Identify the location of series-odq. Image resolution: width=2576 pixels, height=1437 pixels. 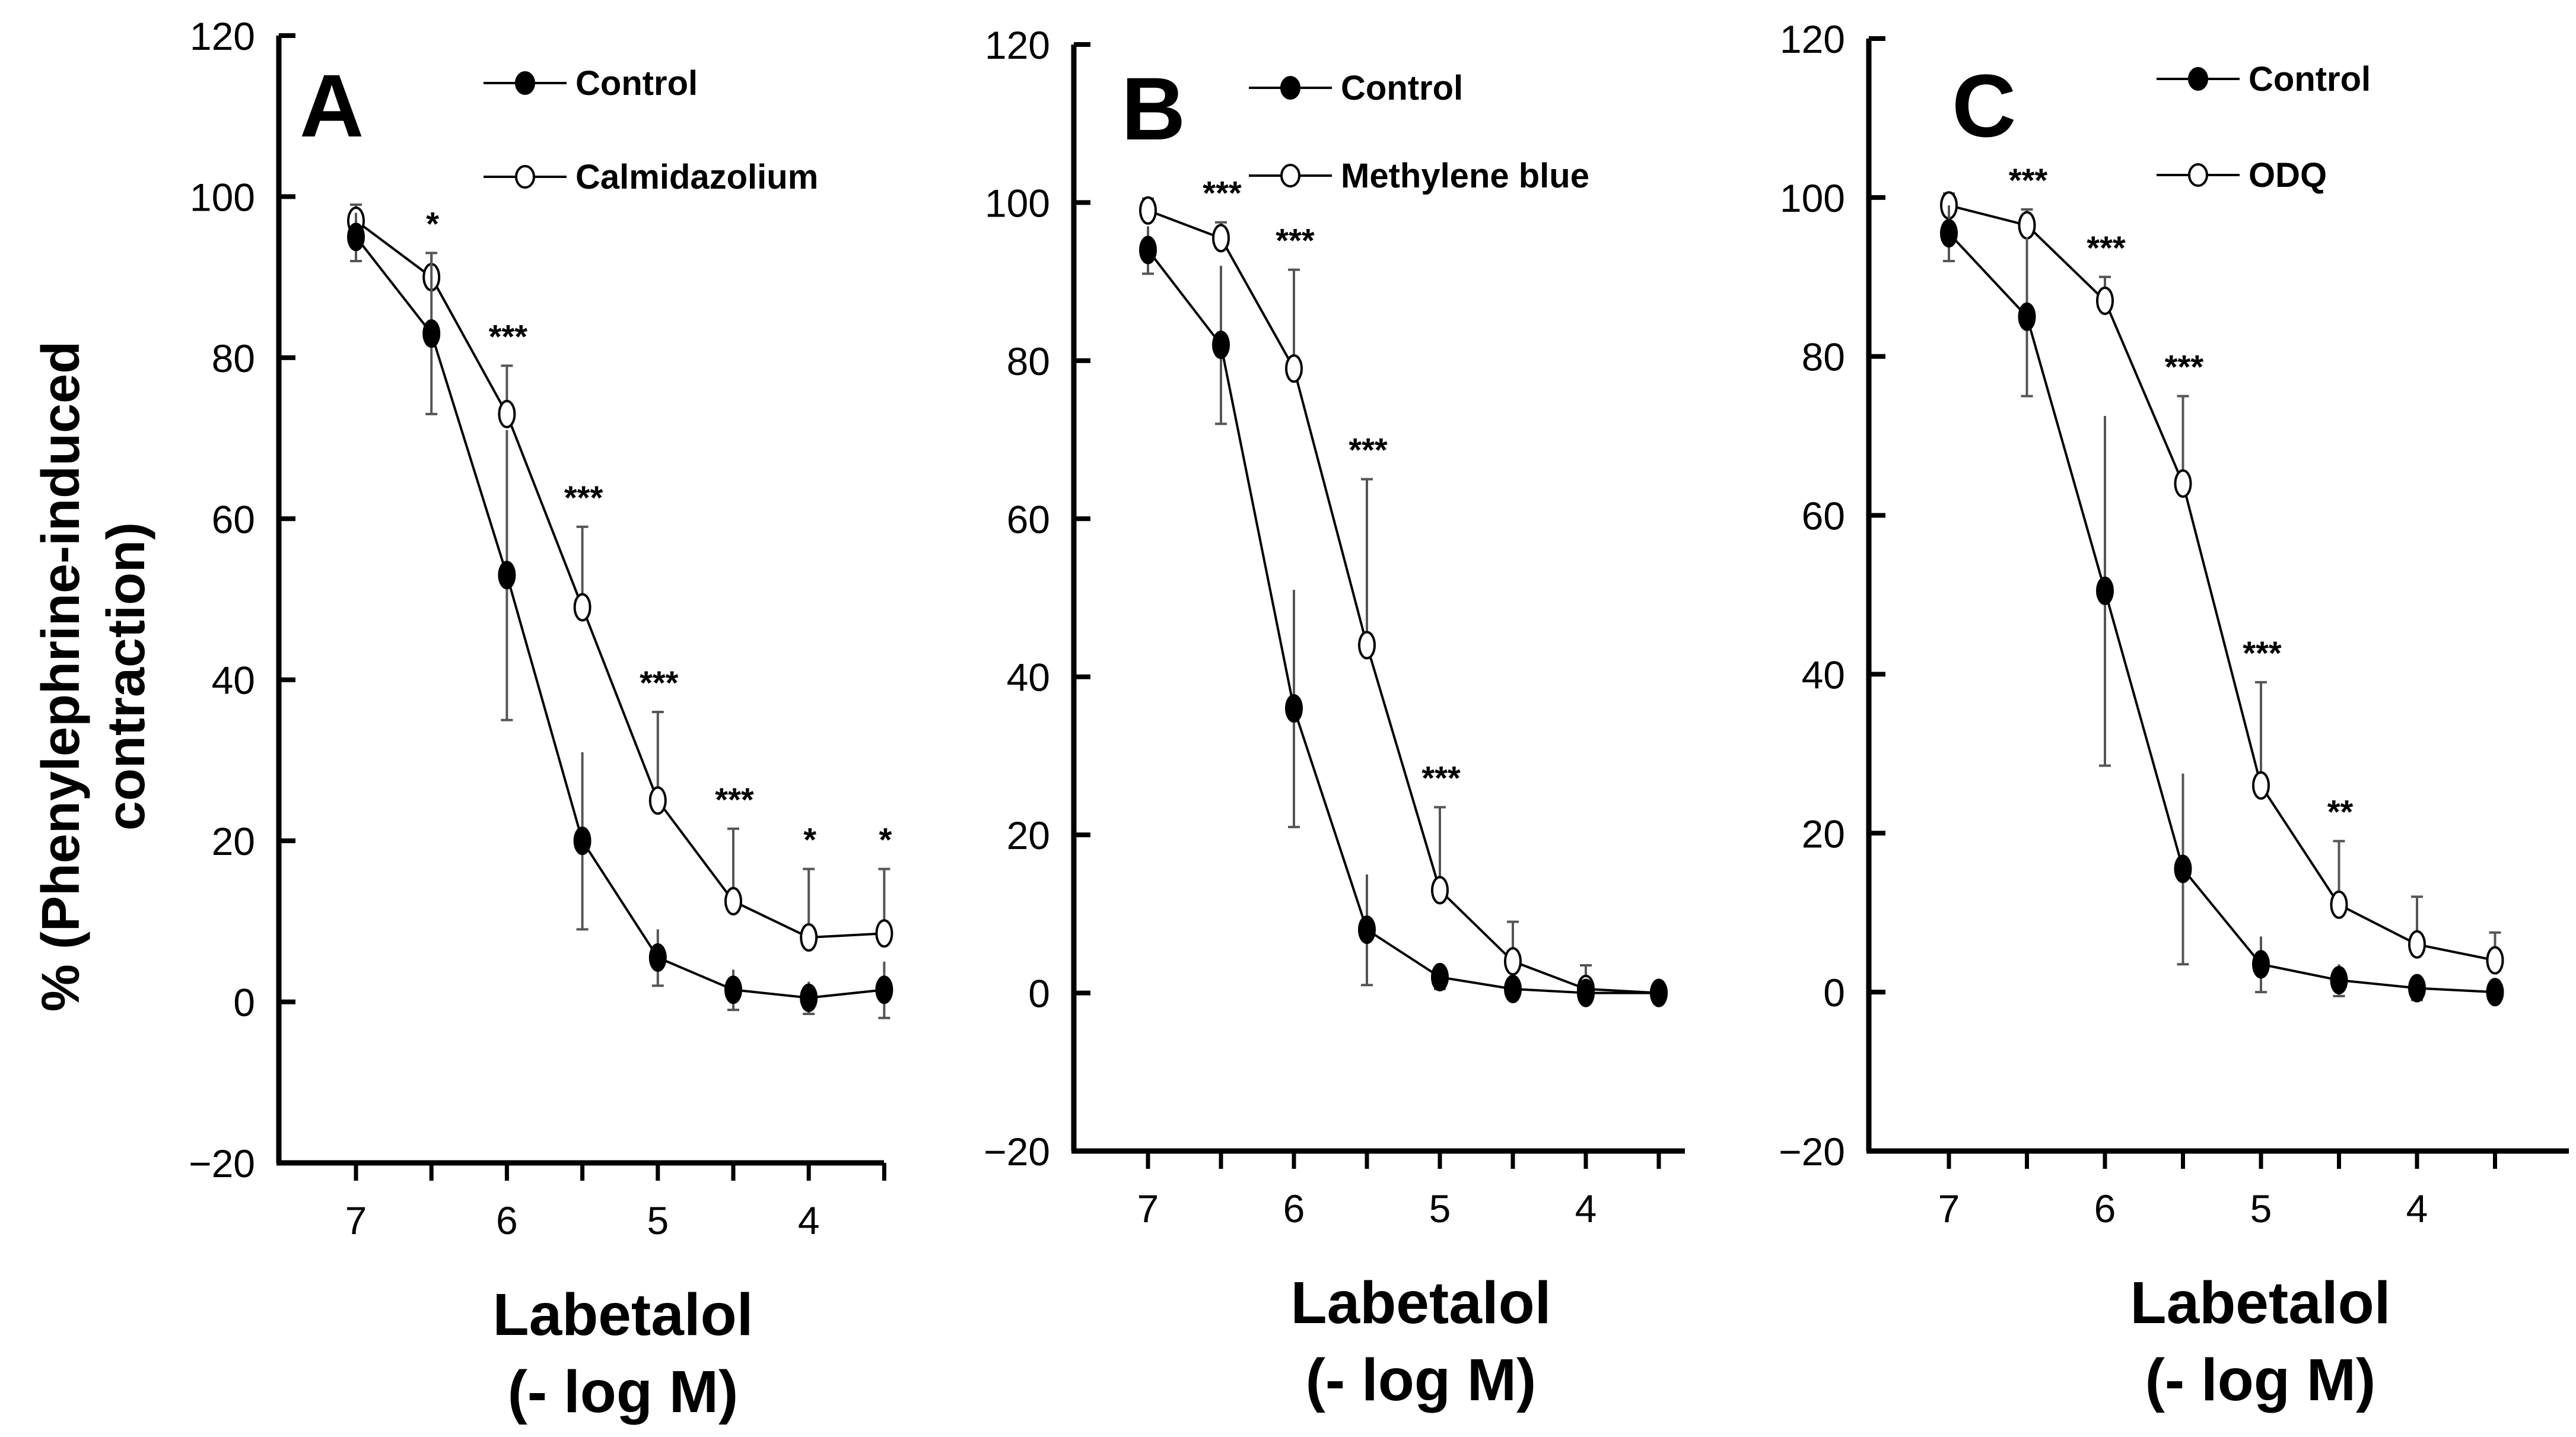
(2222, 583).